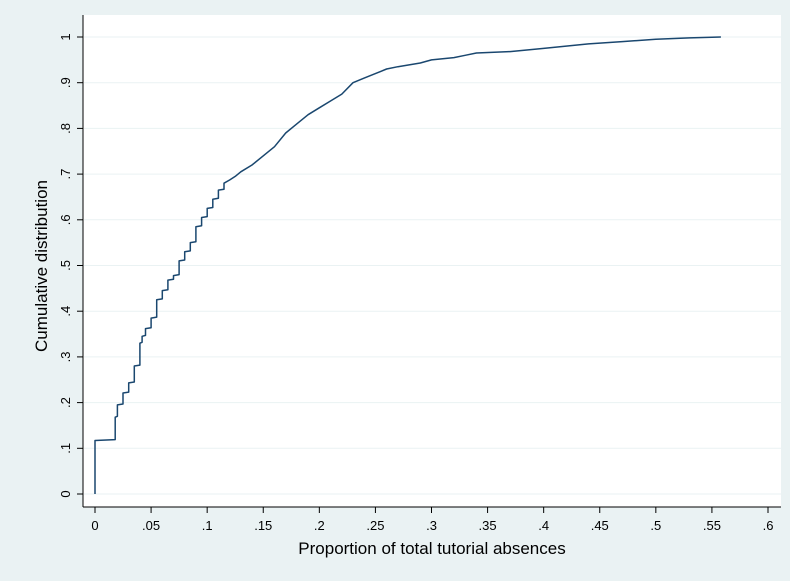 The image size is (790, 581). Describe the element at coordinates (431, 548) in the screenshot. I see `x-axis-title: Proportion of total tutorial absences` at that location.